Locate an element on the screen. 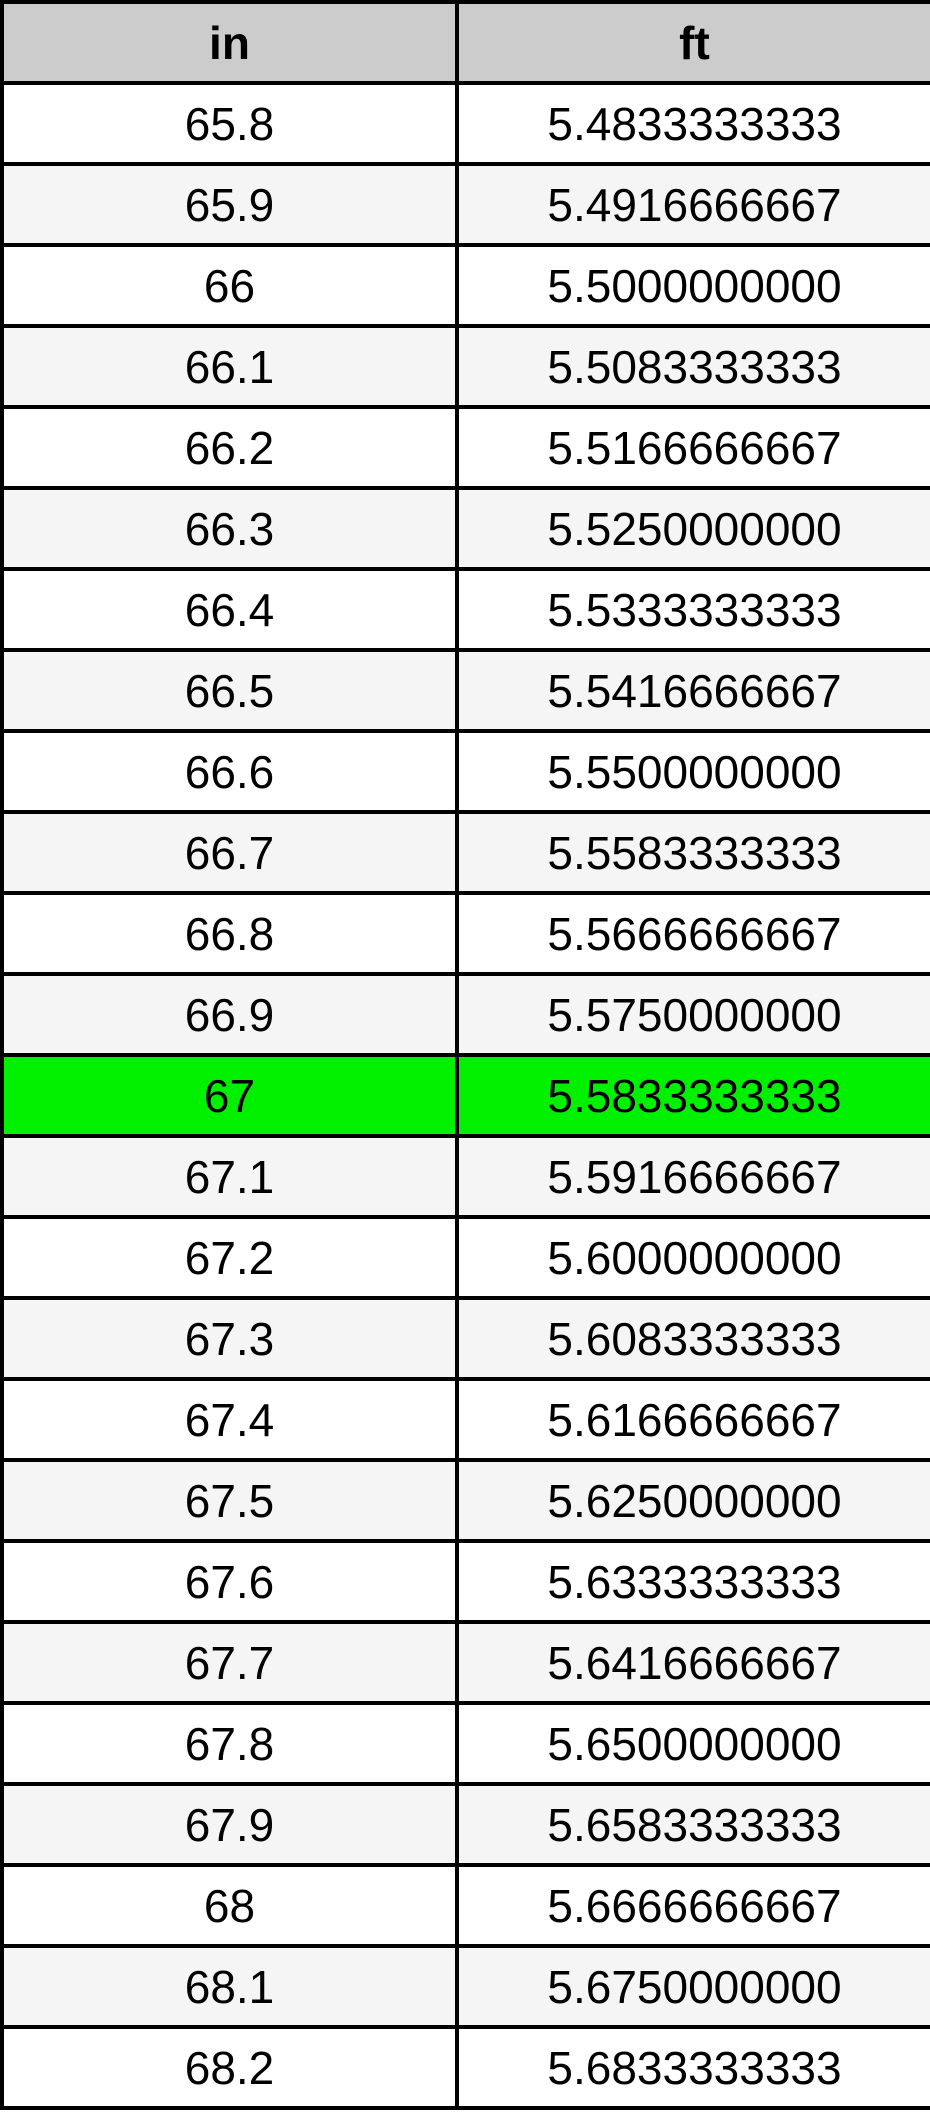 The width and height of the screenshot is (930, 2115). in-value-cell: 66.4 is located at coordinates (229, 609).